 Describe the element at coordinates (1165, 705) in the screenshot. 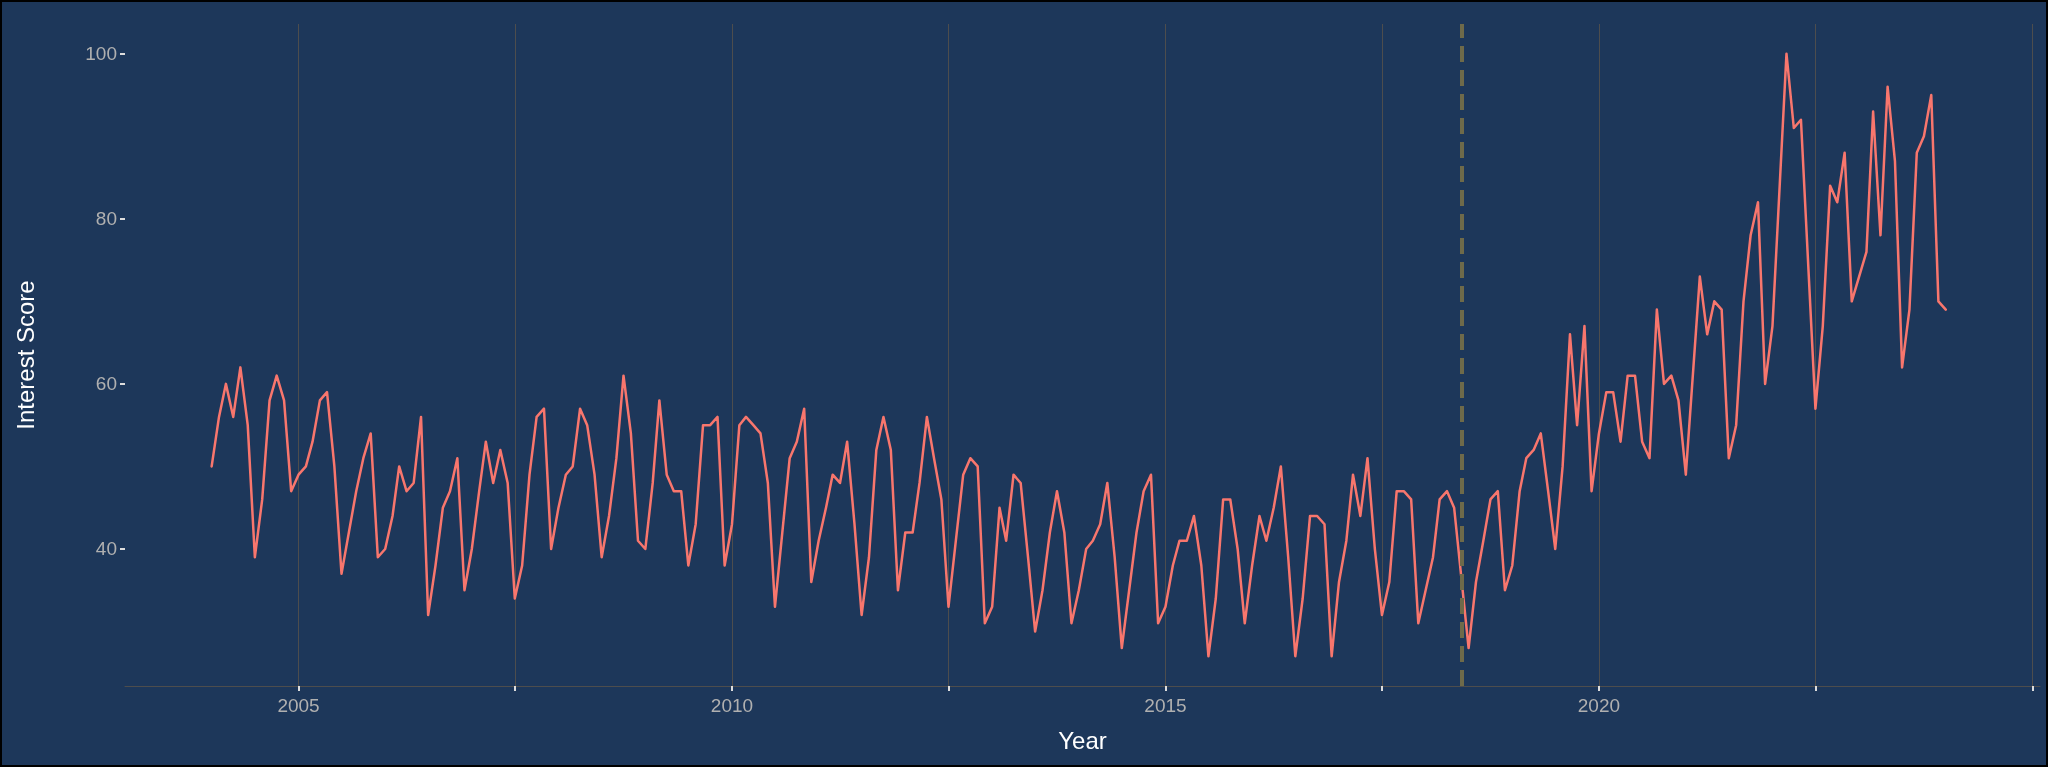

I see `x-tick-label: 2015` at that location.